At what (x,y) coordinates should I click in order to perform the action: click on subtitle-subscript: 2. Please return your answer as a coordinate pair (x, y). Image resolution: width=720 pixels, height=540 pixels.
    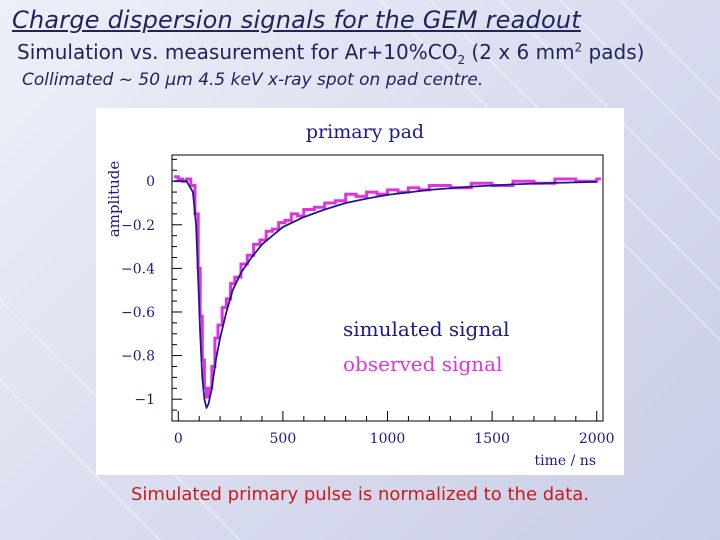
    Looking at the image, I should click on (461, 60).